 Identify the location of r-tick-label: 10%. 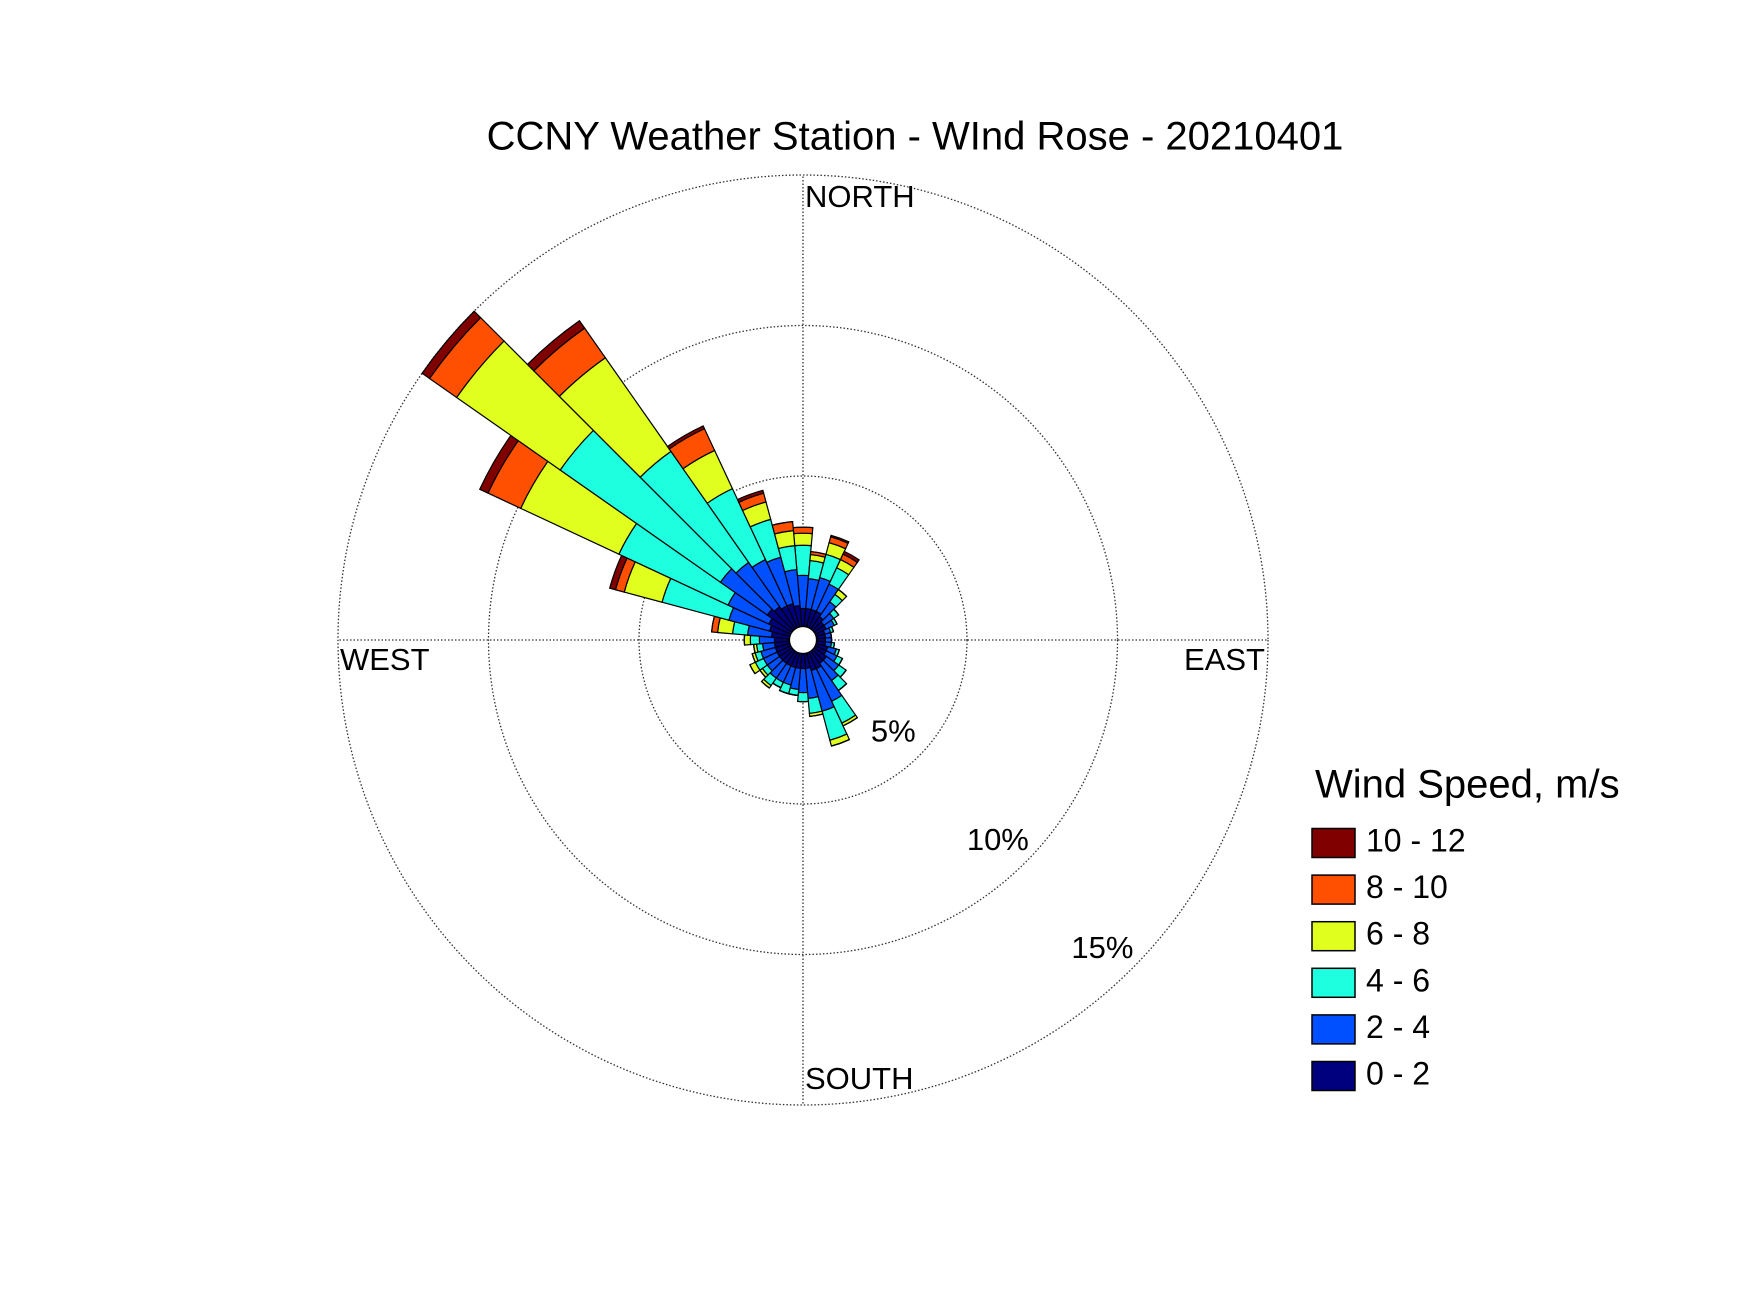
(998, 839).